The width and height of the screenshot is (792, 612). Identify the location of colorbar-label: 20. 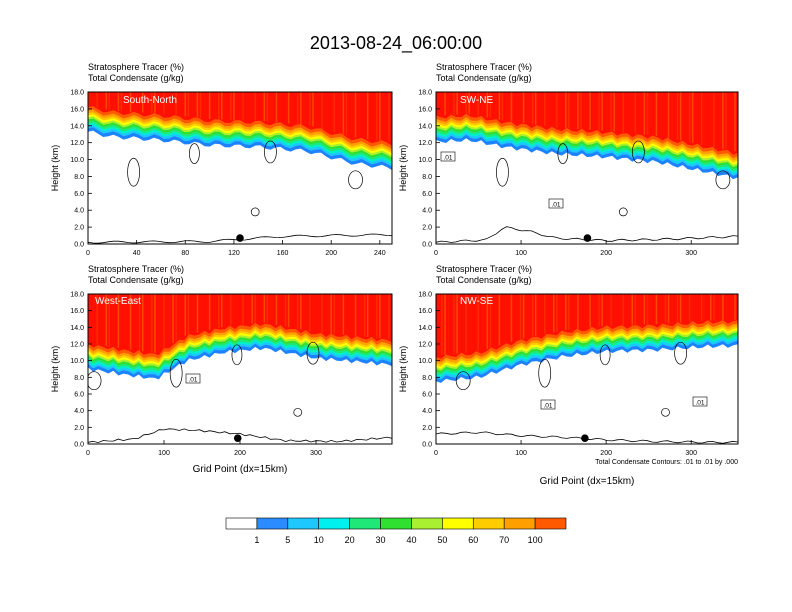
(350, 540).